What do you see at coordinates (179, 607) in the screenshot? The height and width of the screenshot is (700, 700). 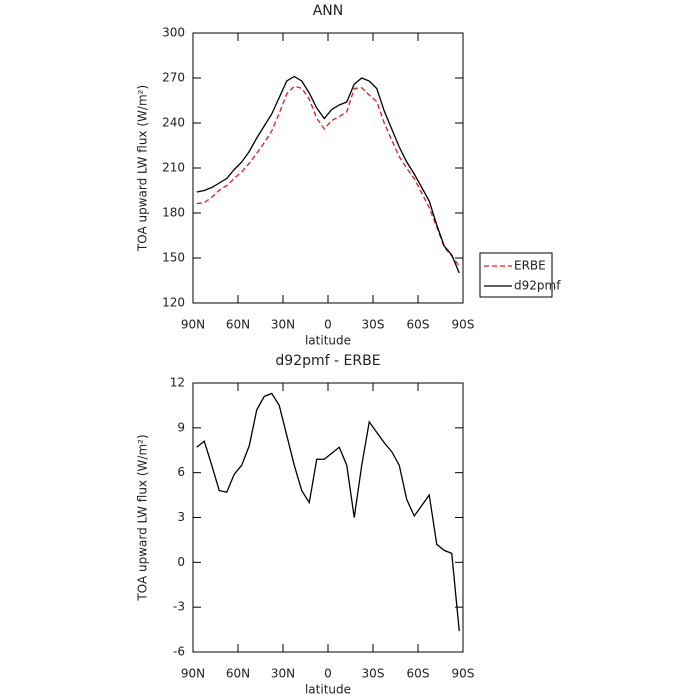 I see `y-tick-label: -3` at bounding box center [179, 607].